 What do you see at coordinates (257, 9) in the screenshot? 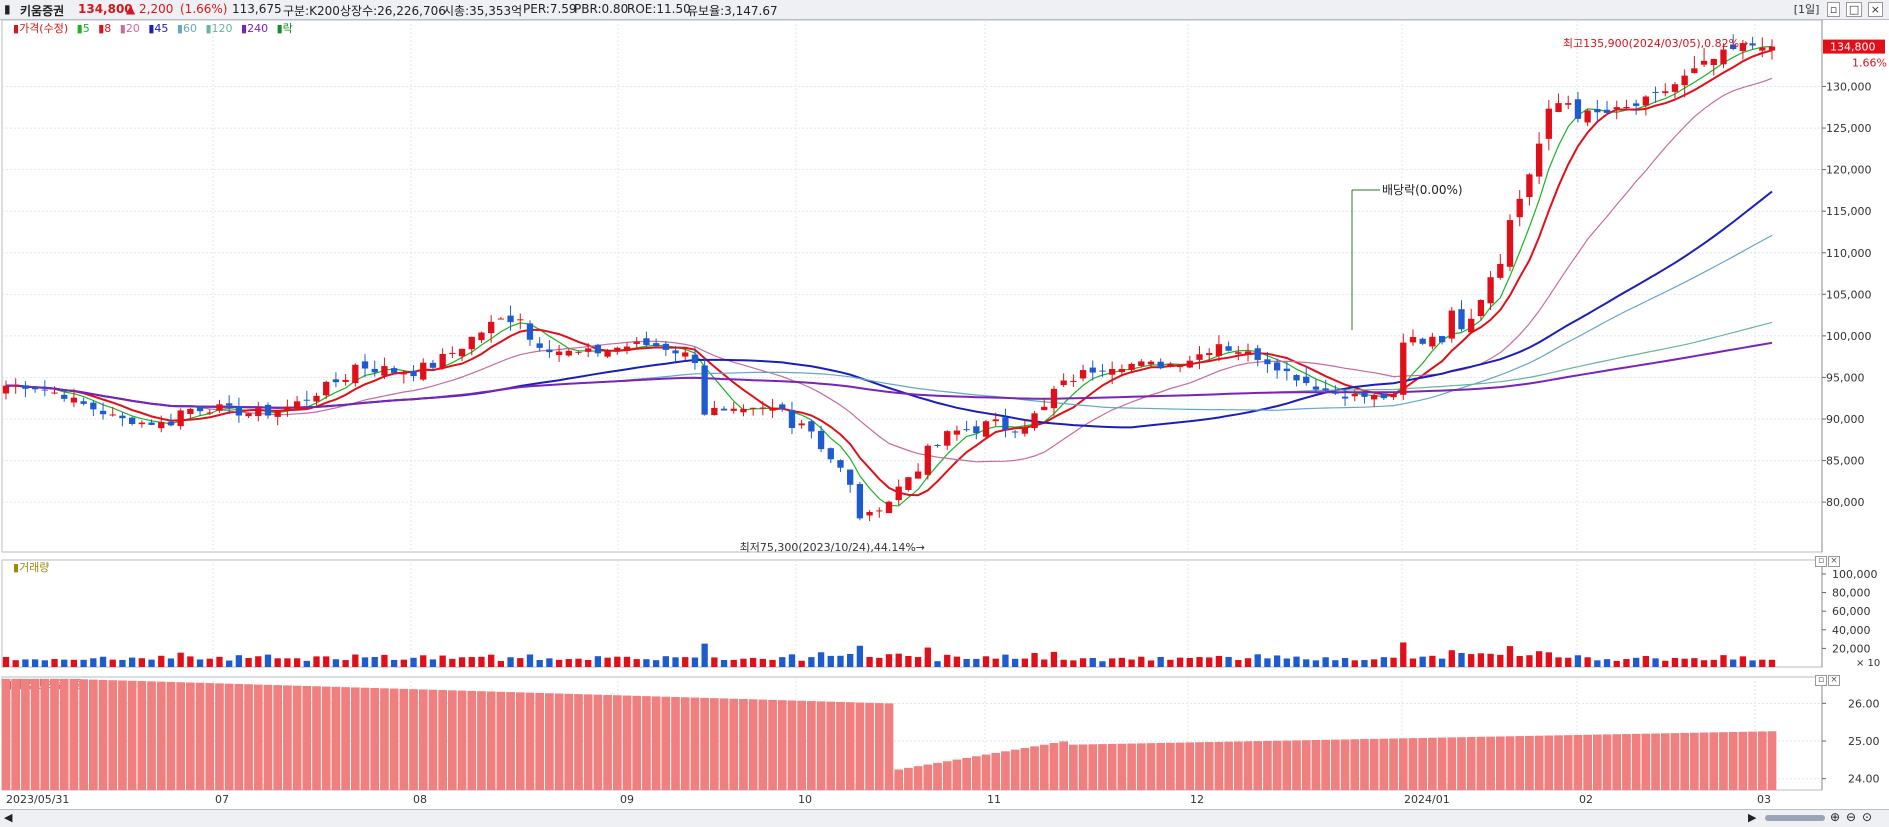
I see `average-price: 113,675` at bounding box center [257, 9].